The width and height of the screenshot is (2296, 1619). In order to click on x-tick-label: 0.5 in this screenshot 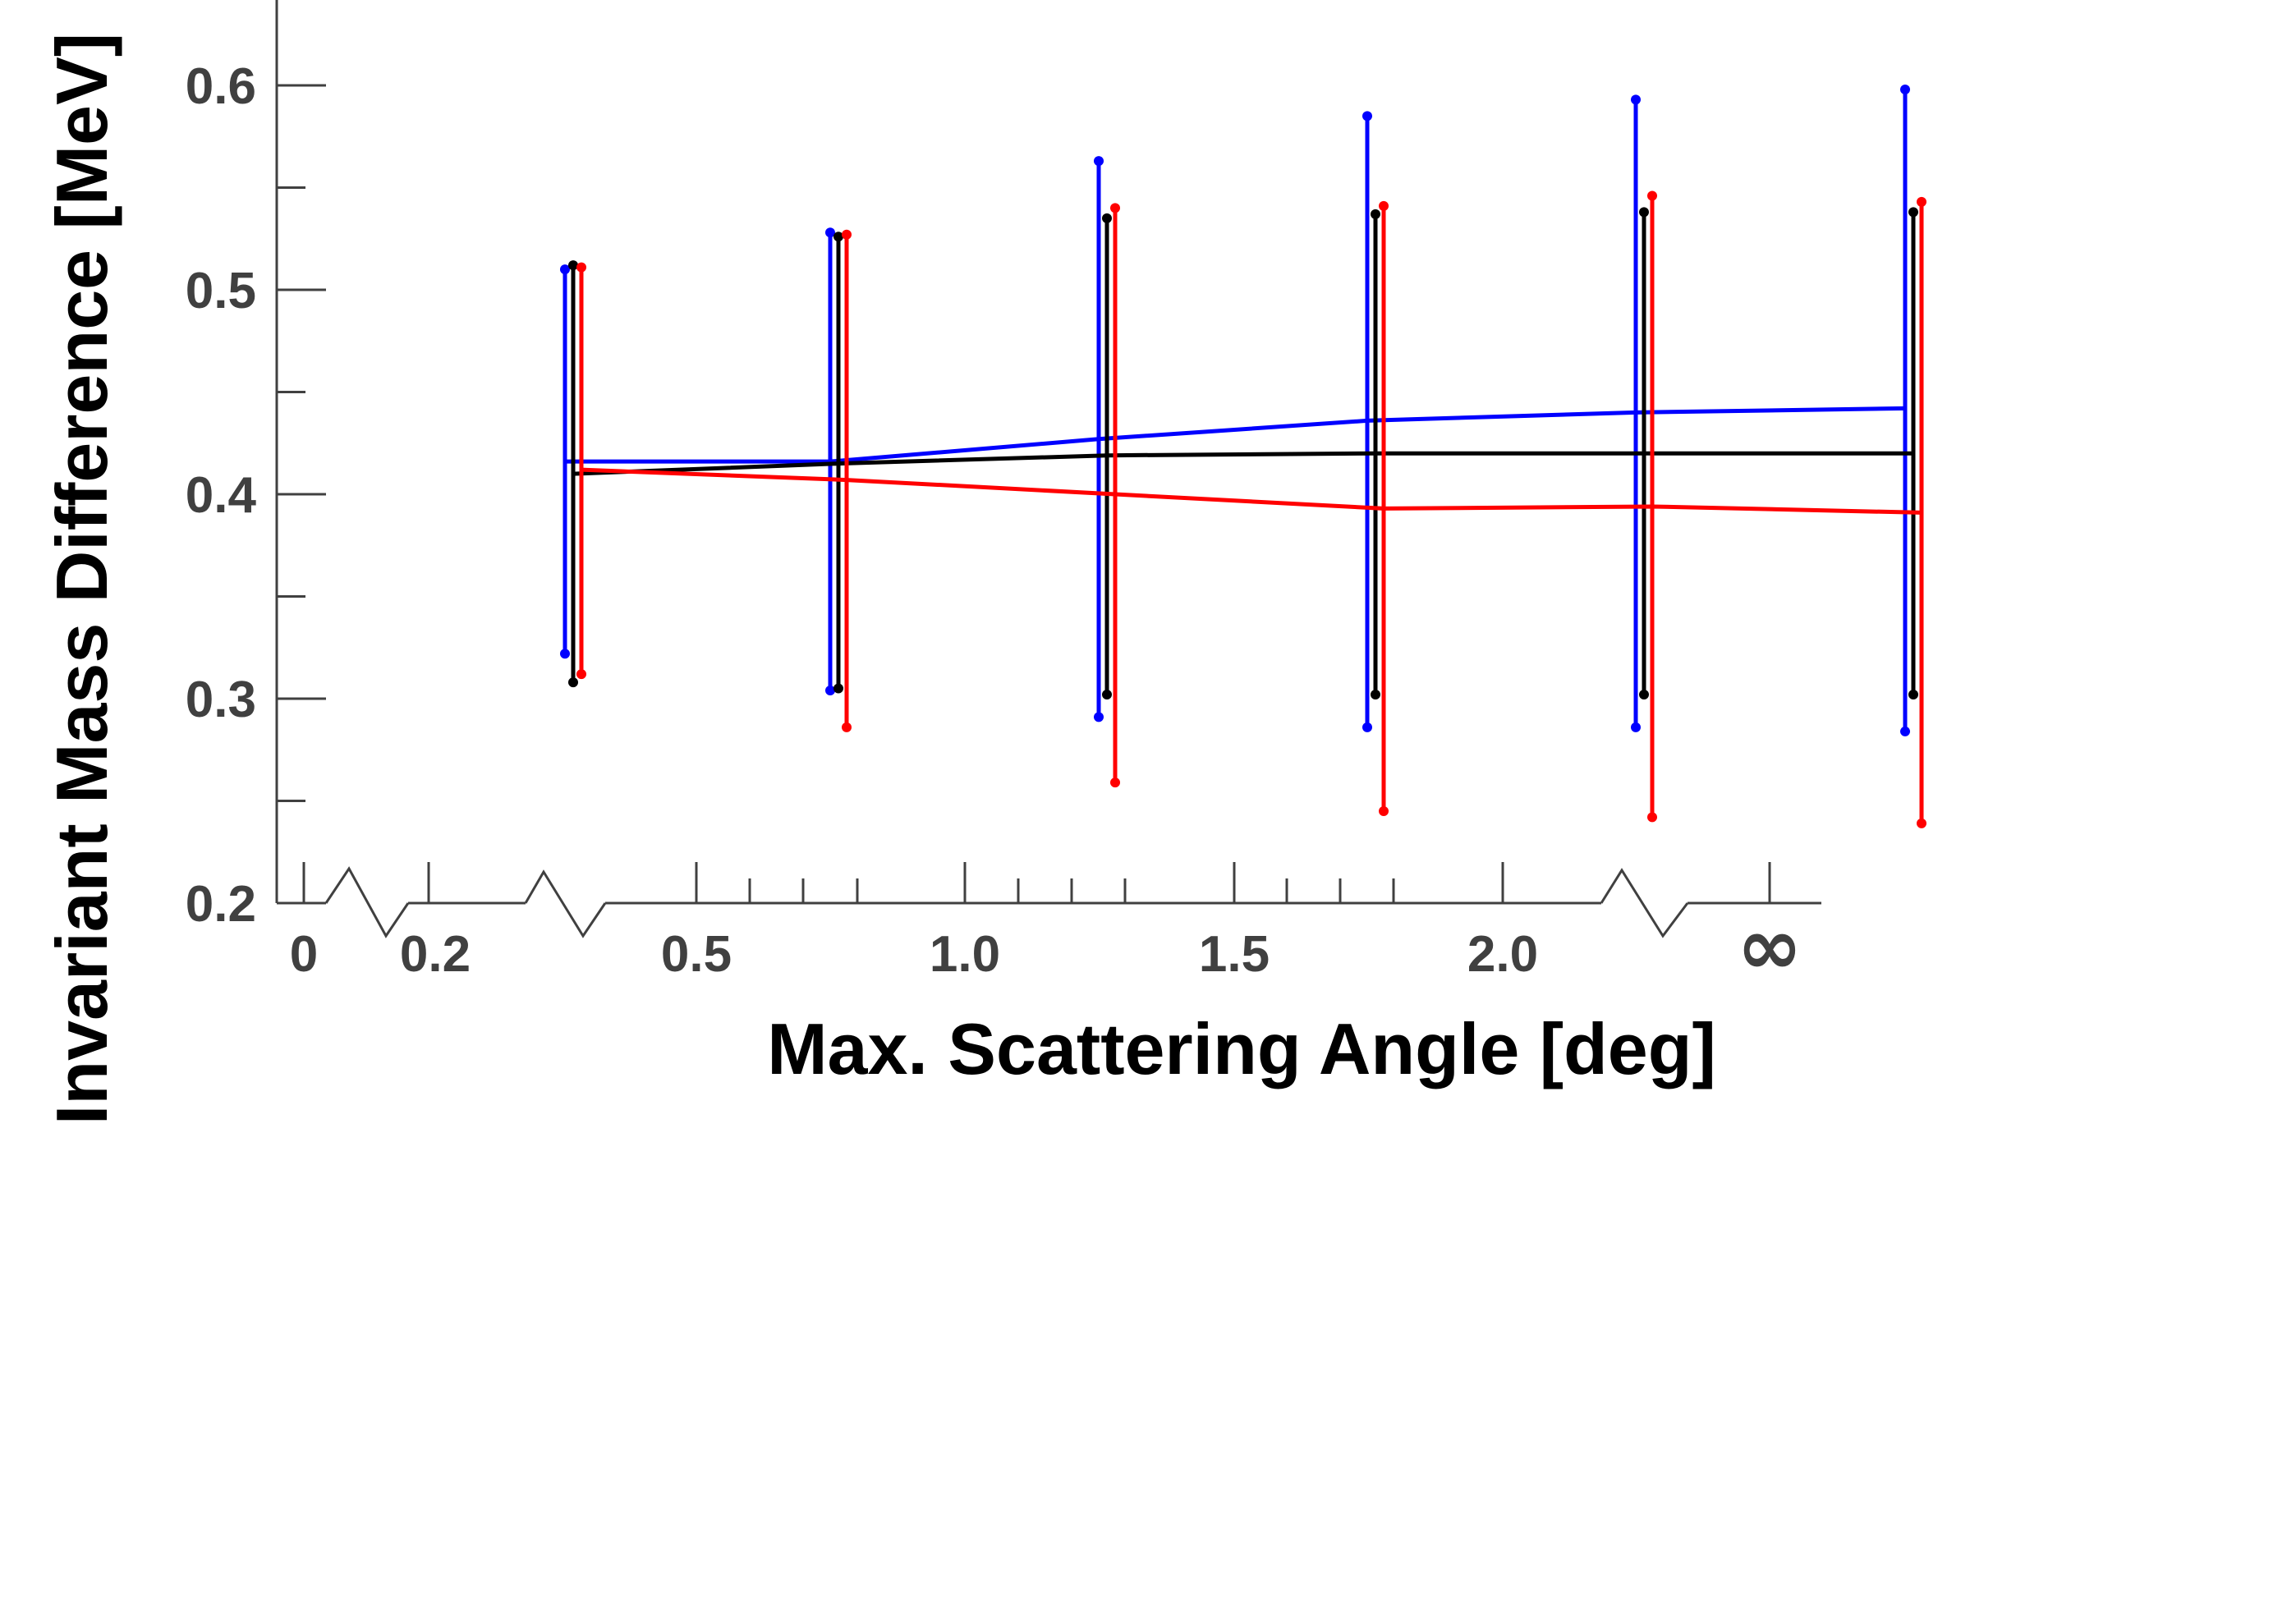, I will do `click(696, 954)`.